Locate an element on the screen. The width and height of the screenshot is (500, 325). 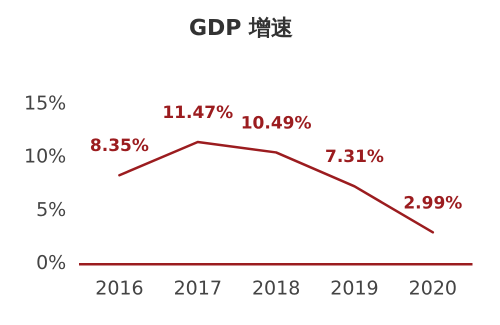
x-tick-label: 2019 is located at coordinates (354, 289).